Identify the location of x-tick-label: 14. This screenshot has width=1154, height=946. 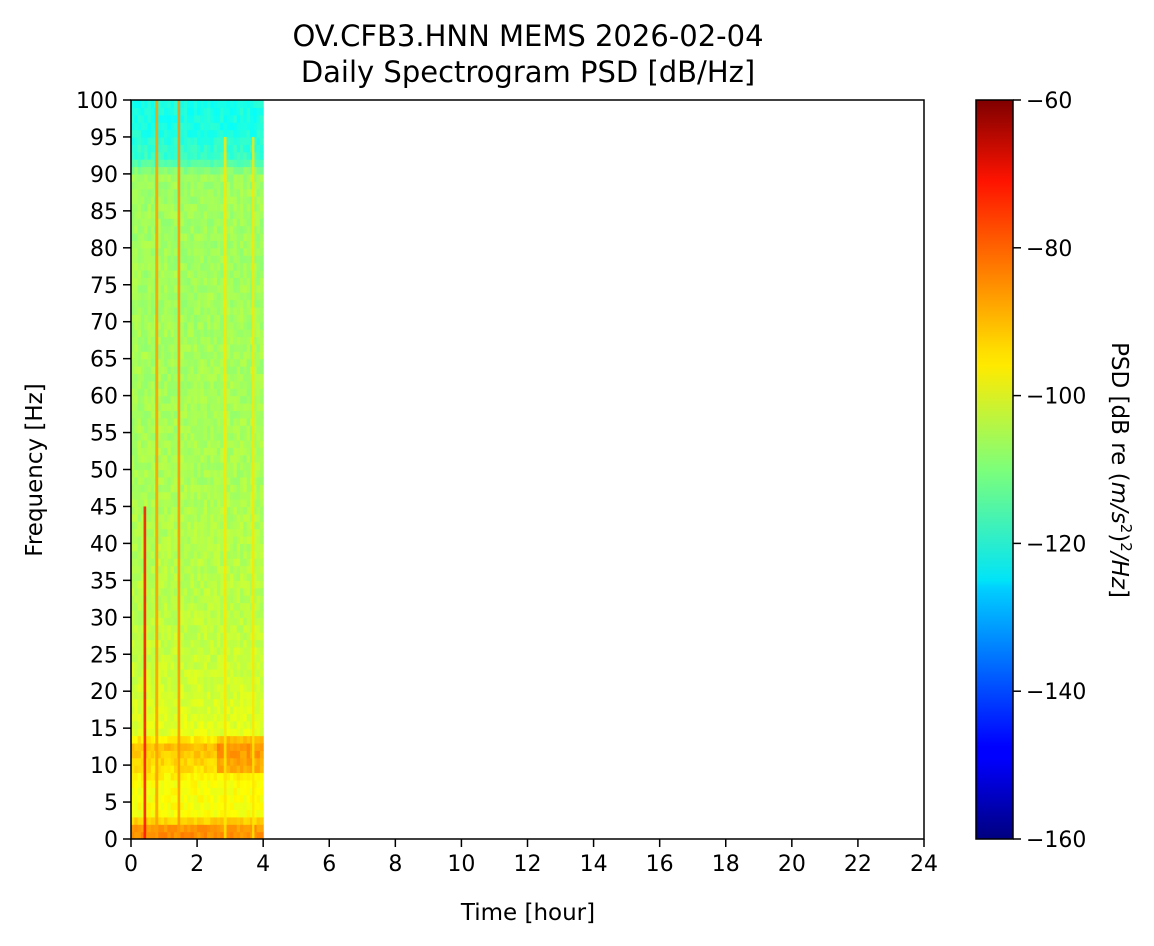
(594, 864).